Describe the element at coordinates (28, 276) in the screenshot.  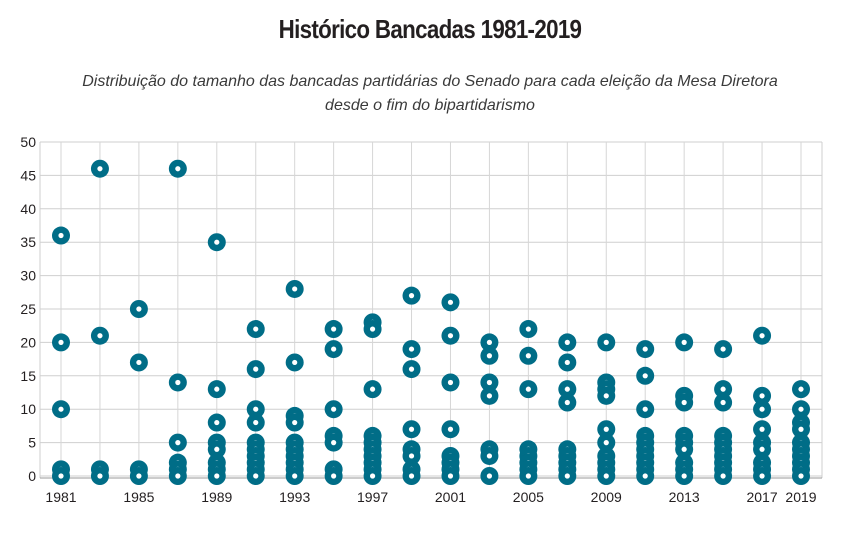
I see `y-tick-label: 30` at that location.